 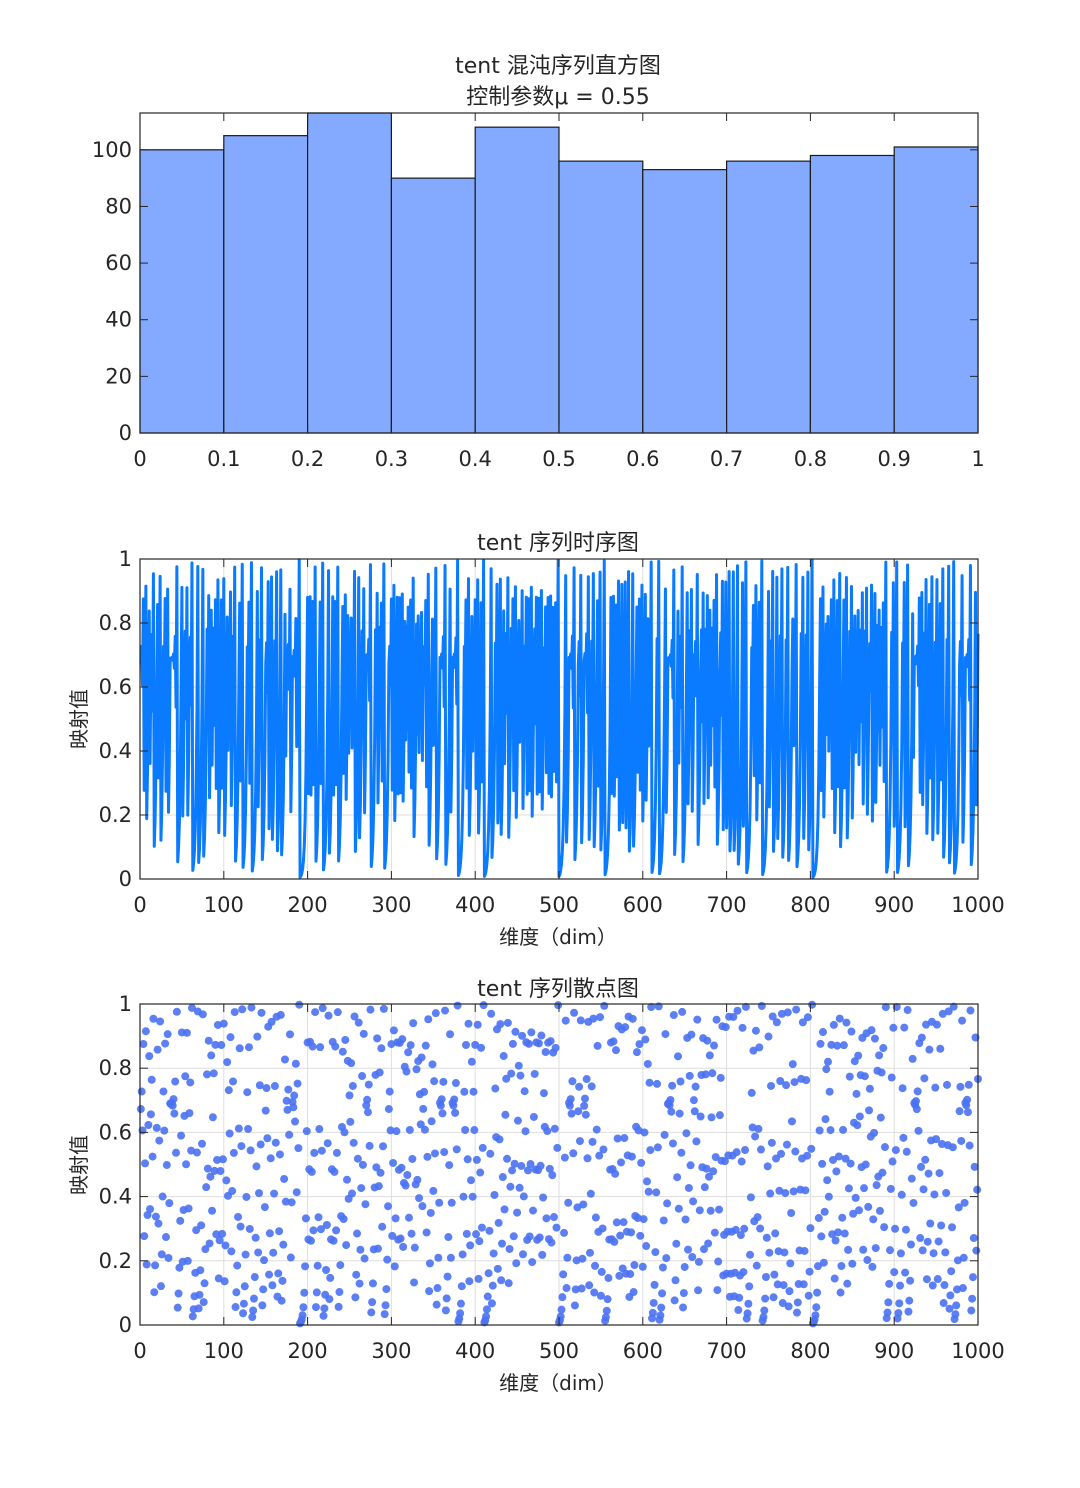 I want to click on scatter-xtick-label: 400, so click(x=475, y=1351).